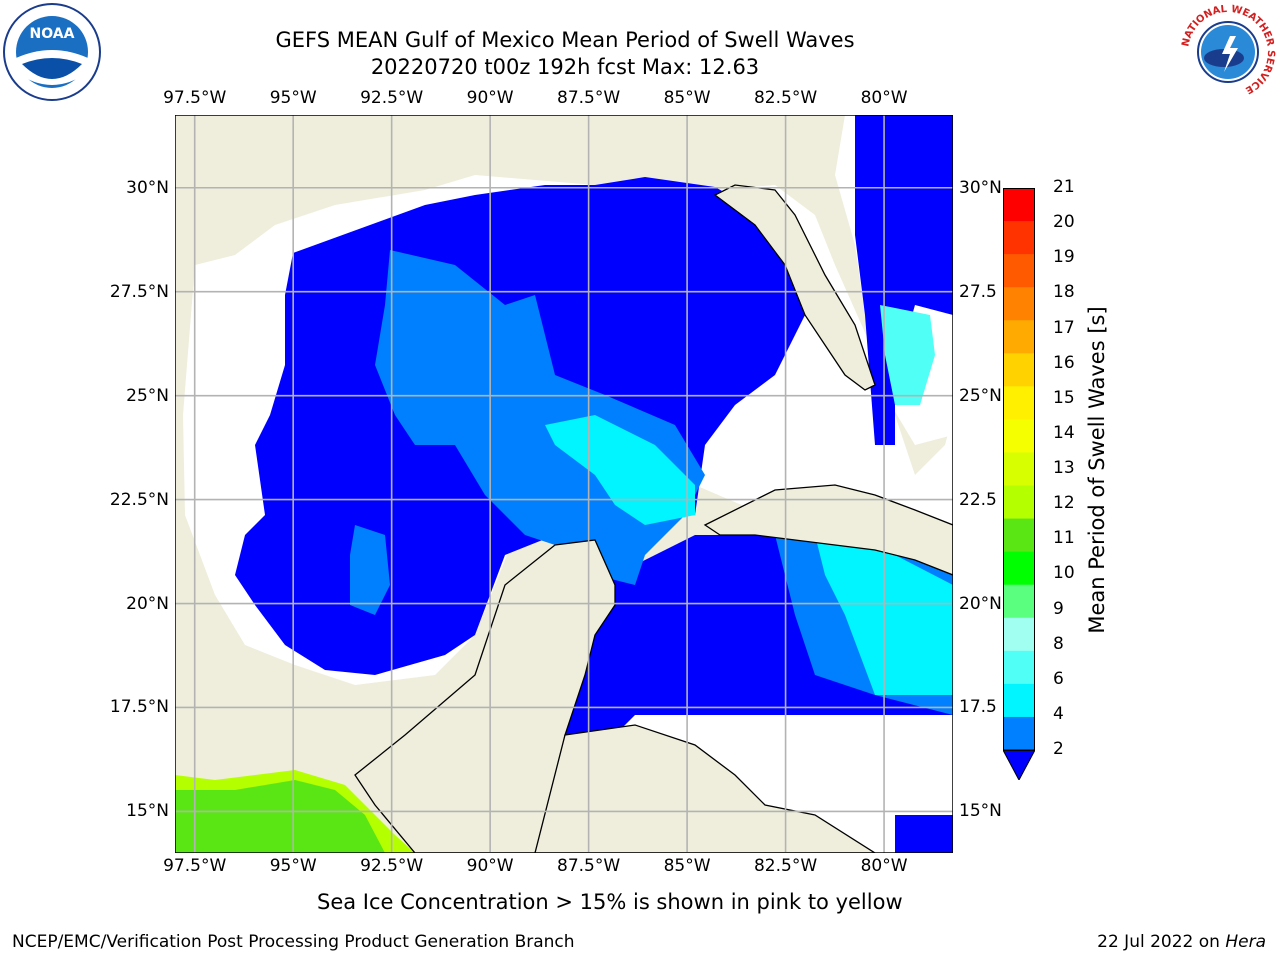 The height and width of the screenshot is (960, 1280). I want to click on colorbar, so click(1019, 484).